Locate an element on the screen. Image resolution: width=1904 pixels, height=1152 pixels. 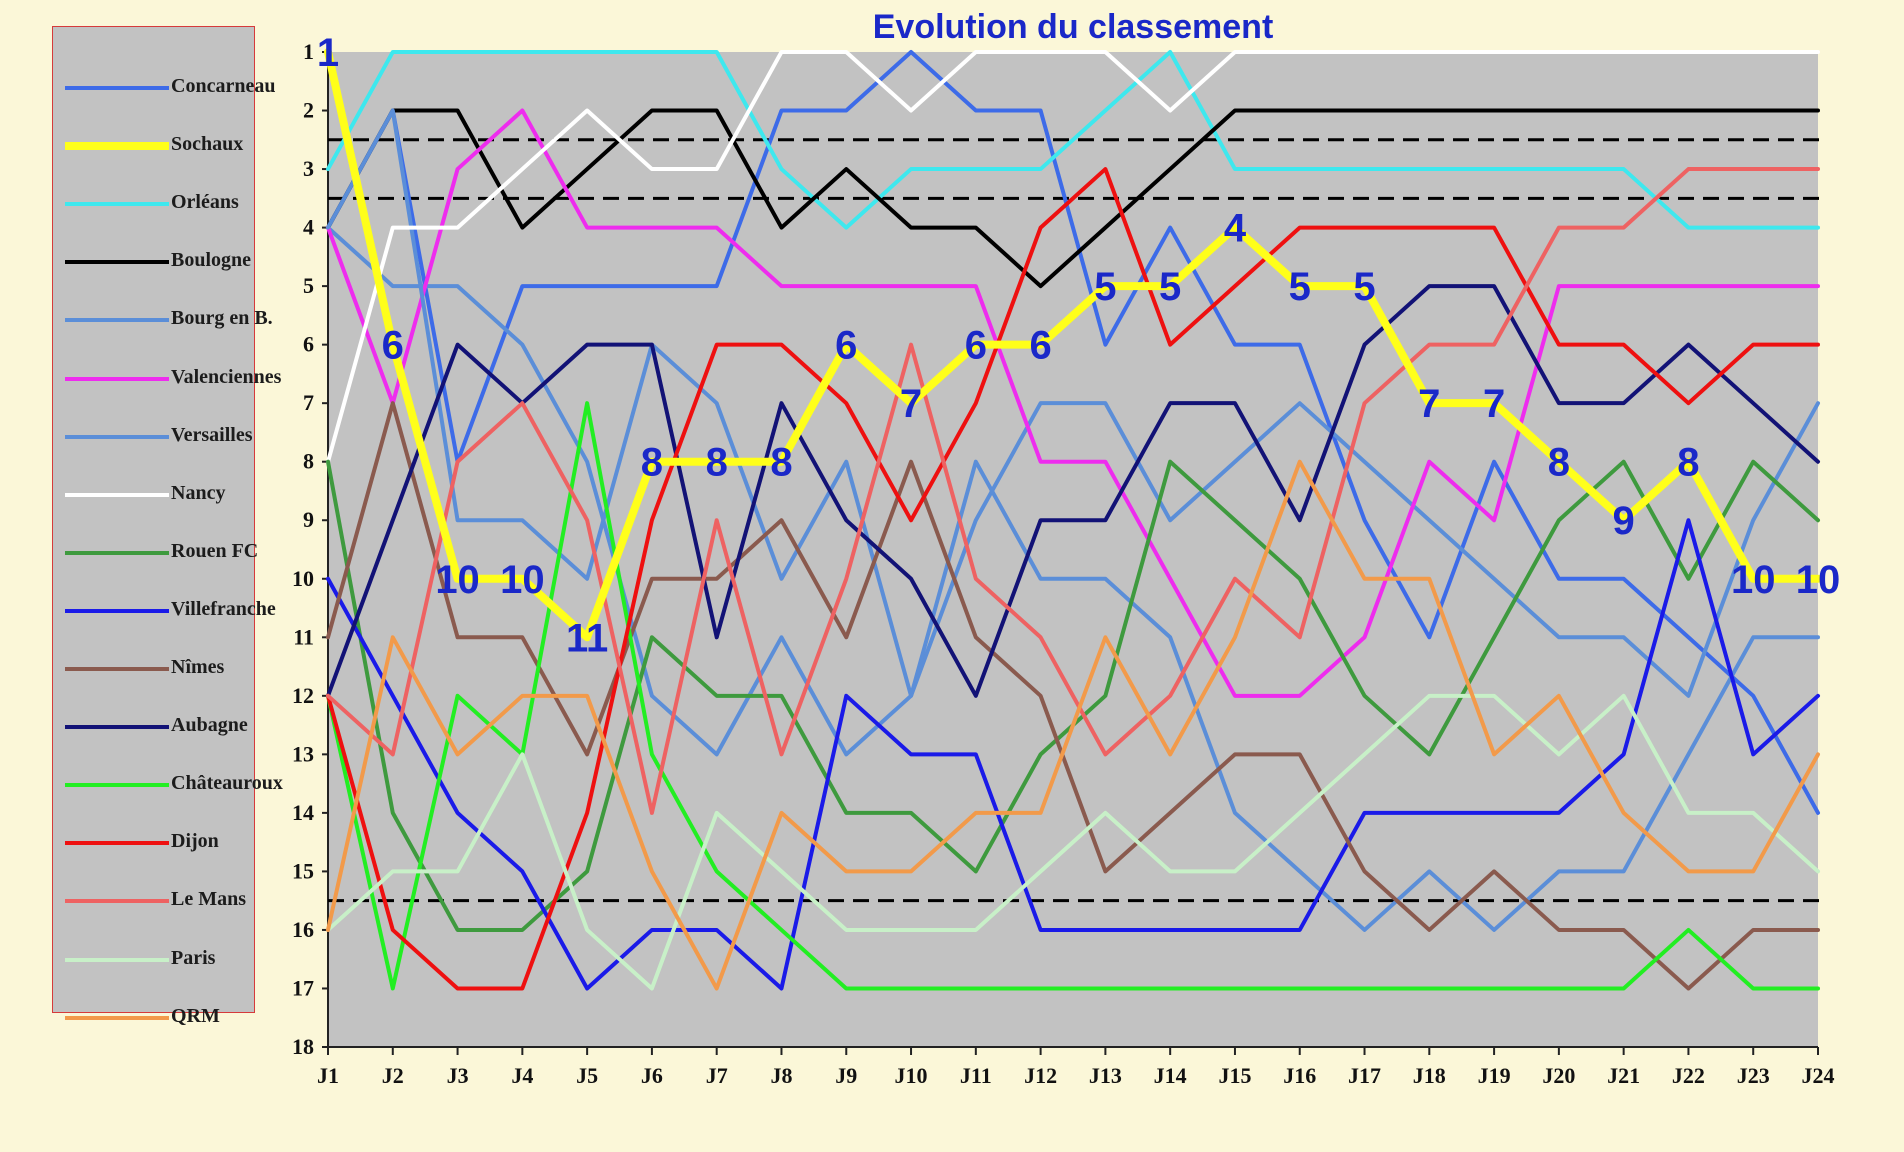
legend-label: QRM is located at coordinates (195, 1015).